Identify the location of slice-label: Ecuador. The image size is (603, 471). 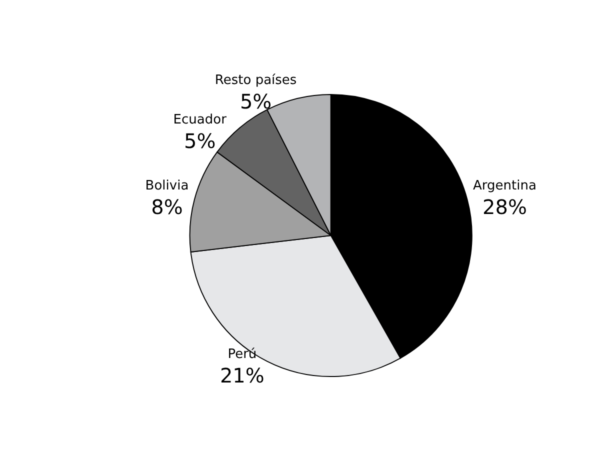
(200, 120).